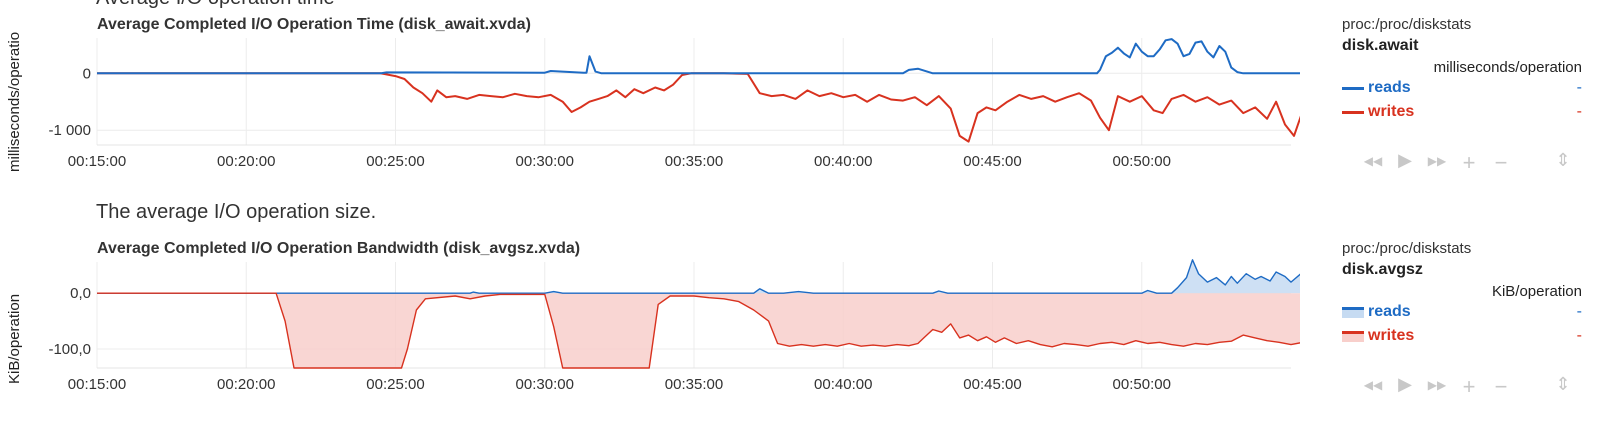 The width and height of the screenshot is (1600, 429). Describe the element at coordinates (246, 384) in the screenshot. I see `avgsz-x-tick-label: 00:20:00` at that location.